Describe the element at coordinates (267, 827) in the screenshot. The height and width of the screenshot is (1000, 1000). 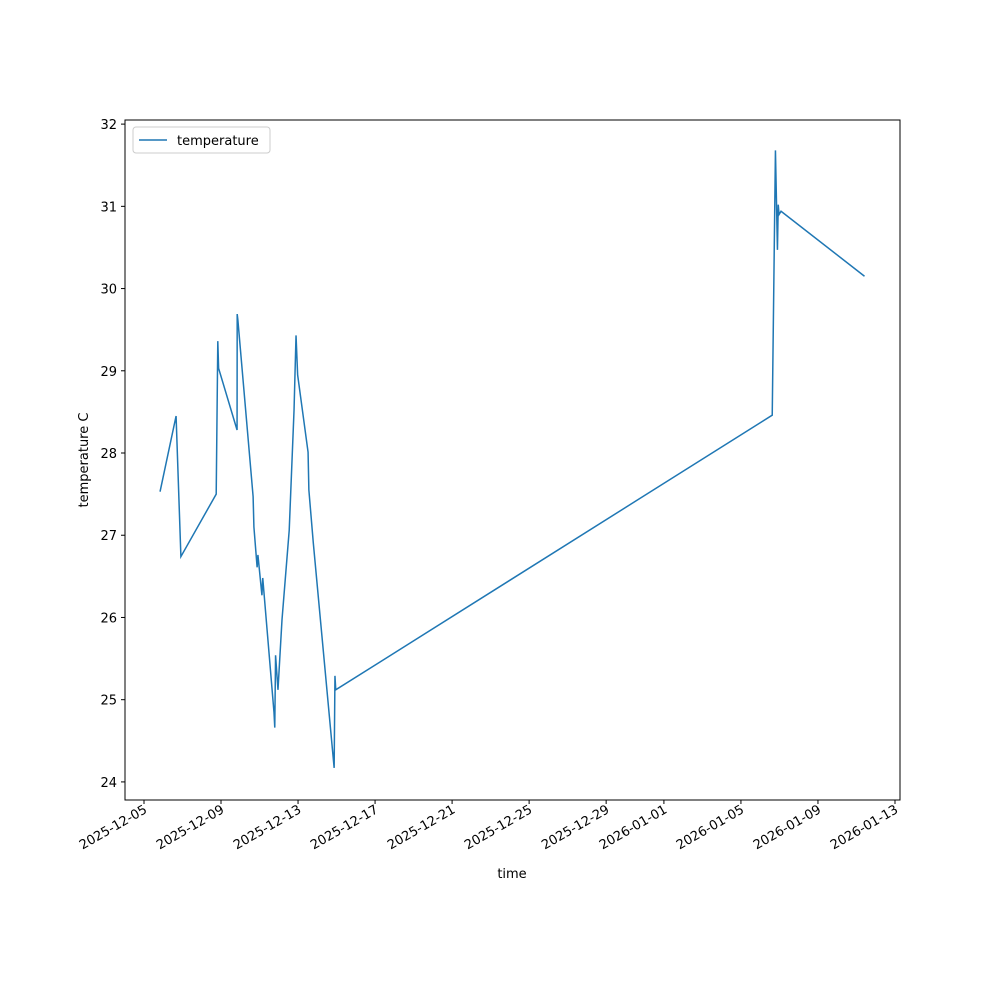
I see `x-tick-label: 2025-12-13` at that location.